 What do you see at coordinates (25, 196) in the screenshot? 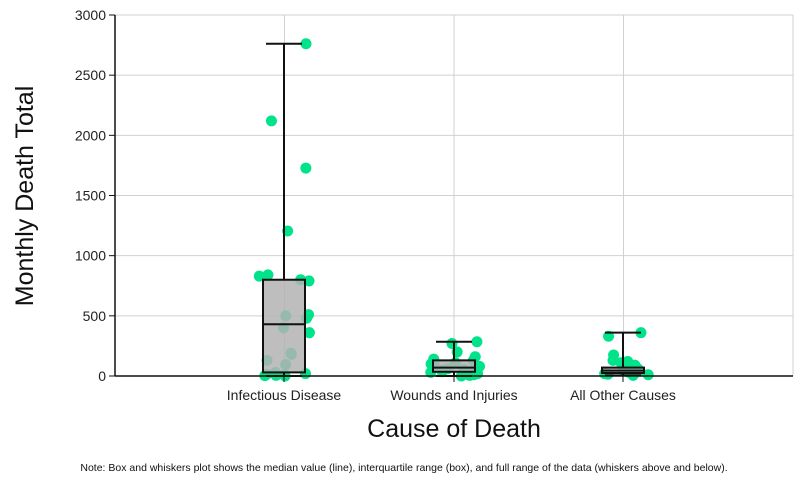
I see `y-axis-title: Monthly Death Total` at bounding box center [25, 196].